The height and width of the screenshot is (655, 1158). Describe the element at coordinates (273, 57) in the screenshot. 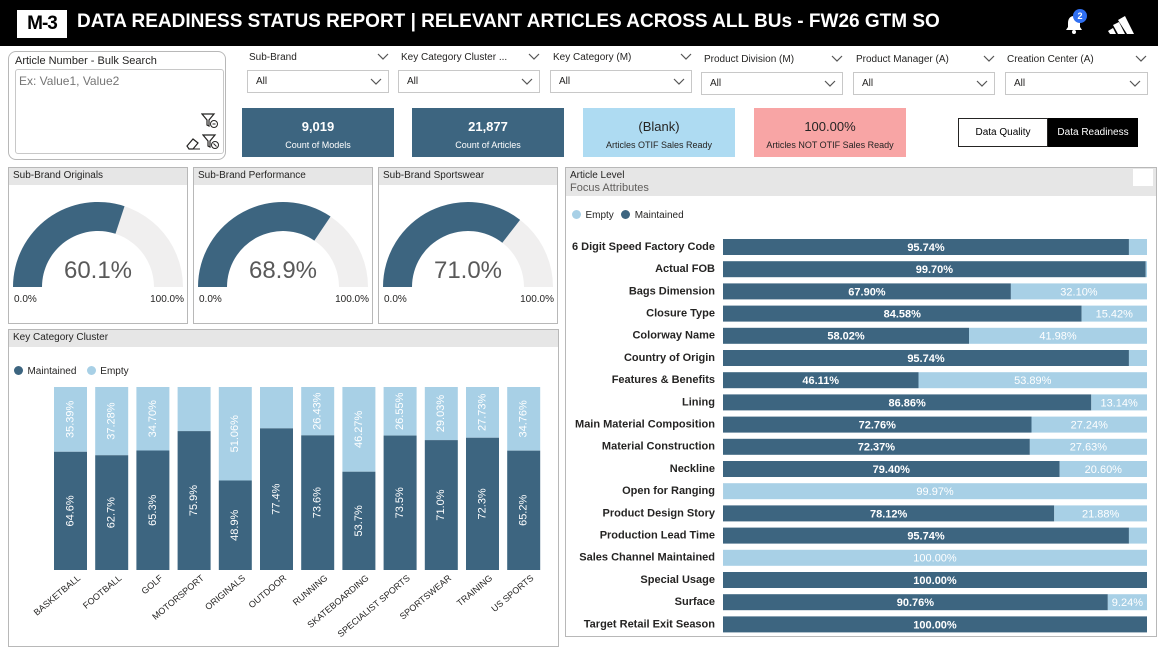

I see `slicer-label-sub-brand: Sub-Brand` at that location.